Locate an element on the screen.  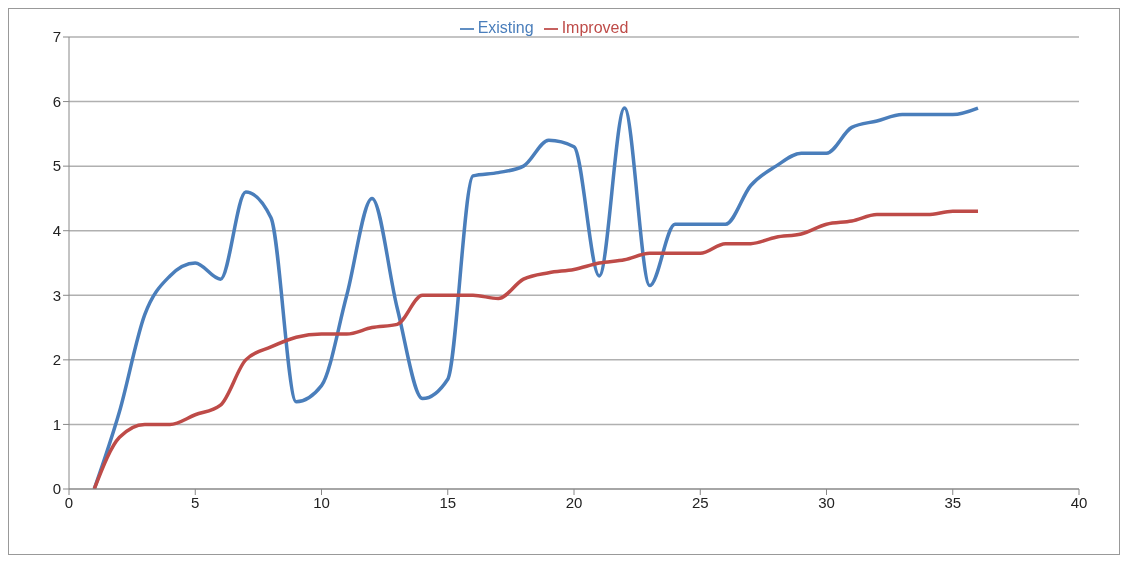
x-tick-label: 15 is located at coordinates (448, 502).